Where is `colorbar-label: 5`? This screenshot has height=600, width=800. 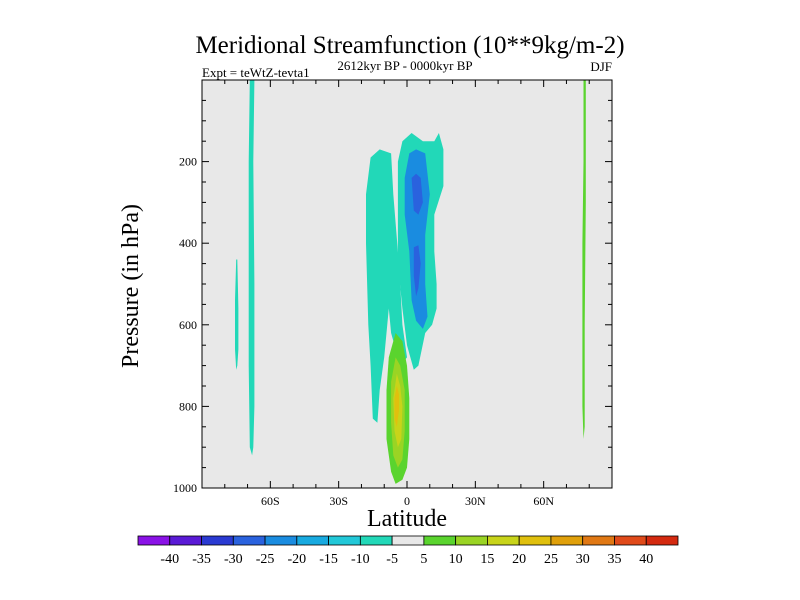
colorbar-label: 5 is located at coordinates (423, 559).